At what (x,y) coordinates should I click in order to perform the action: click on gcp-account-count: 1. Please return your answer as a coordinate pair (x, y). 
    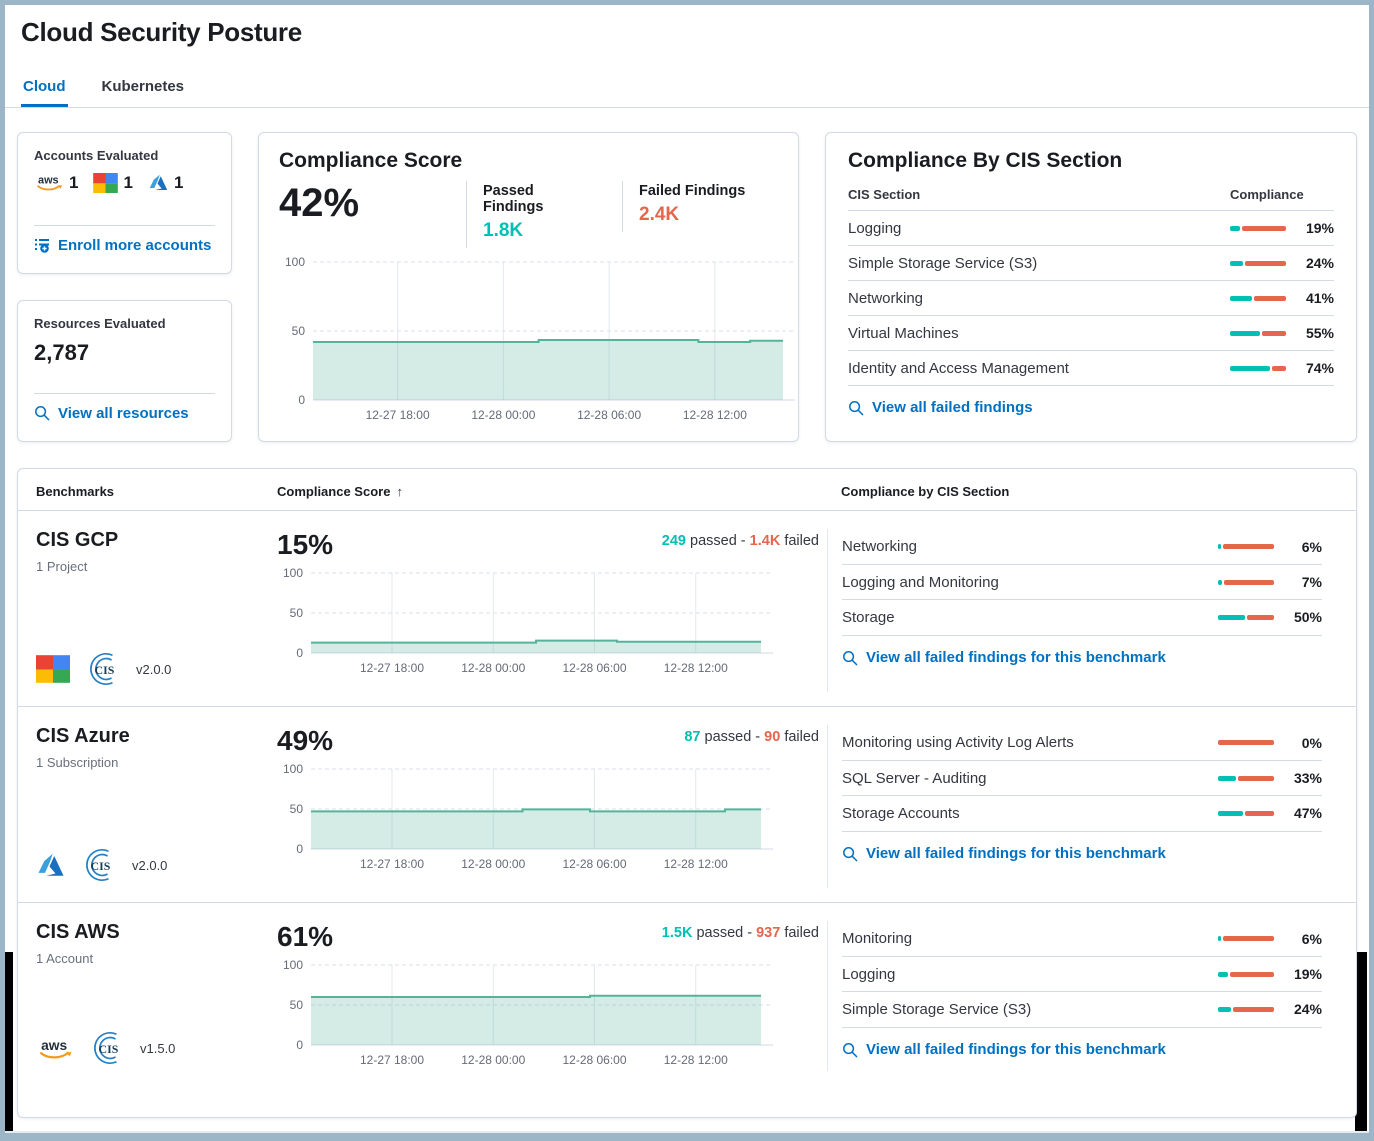
    Looking at the image, I should click on (113, 182).